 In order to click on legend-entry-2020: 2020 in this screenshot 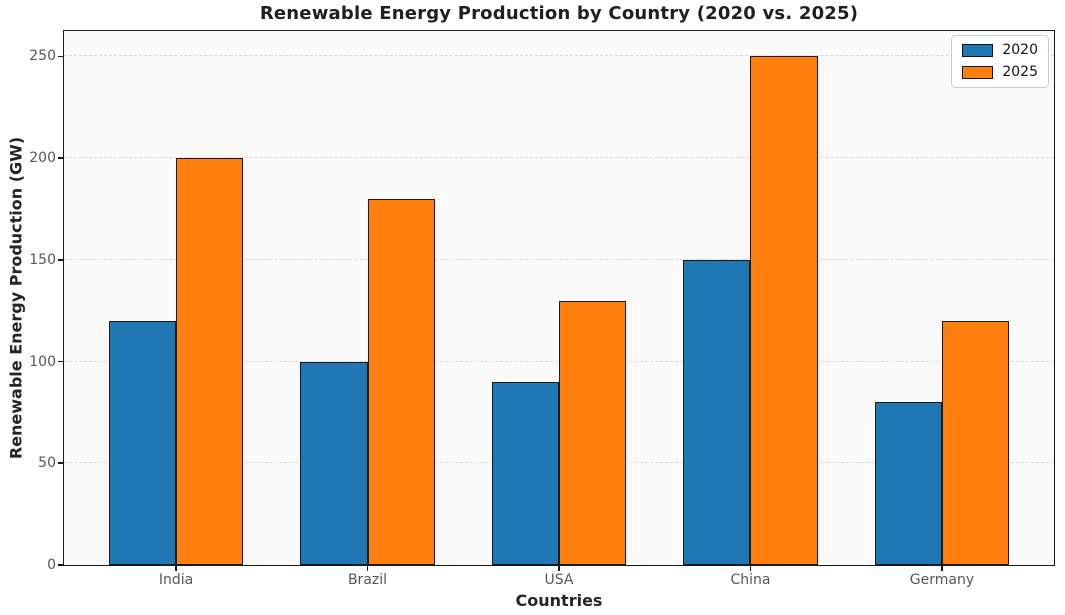, I will do `click(1000, 50)`.